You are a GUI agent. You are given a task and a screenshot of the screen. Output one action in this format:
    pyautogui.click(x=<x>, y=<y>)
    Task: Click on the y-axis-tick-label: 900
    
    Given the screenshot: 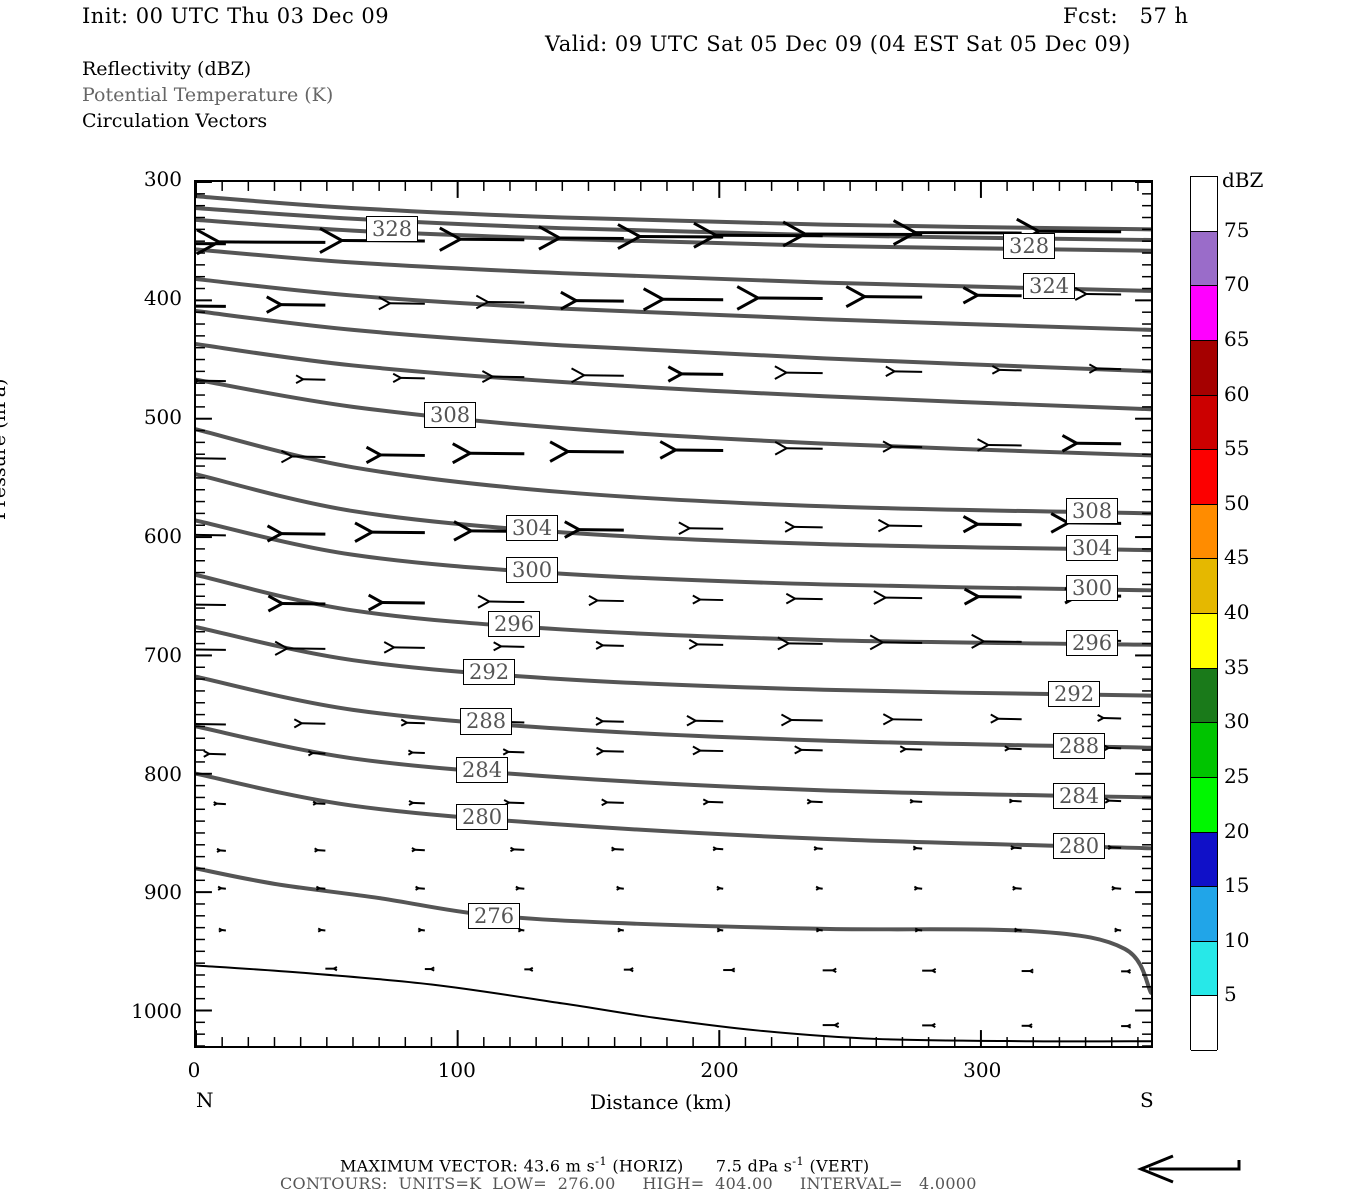 What is the action you would take?
    pyautogui.click(x=162, y=892)
    